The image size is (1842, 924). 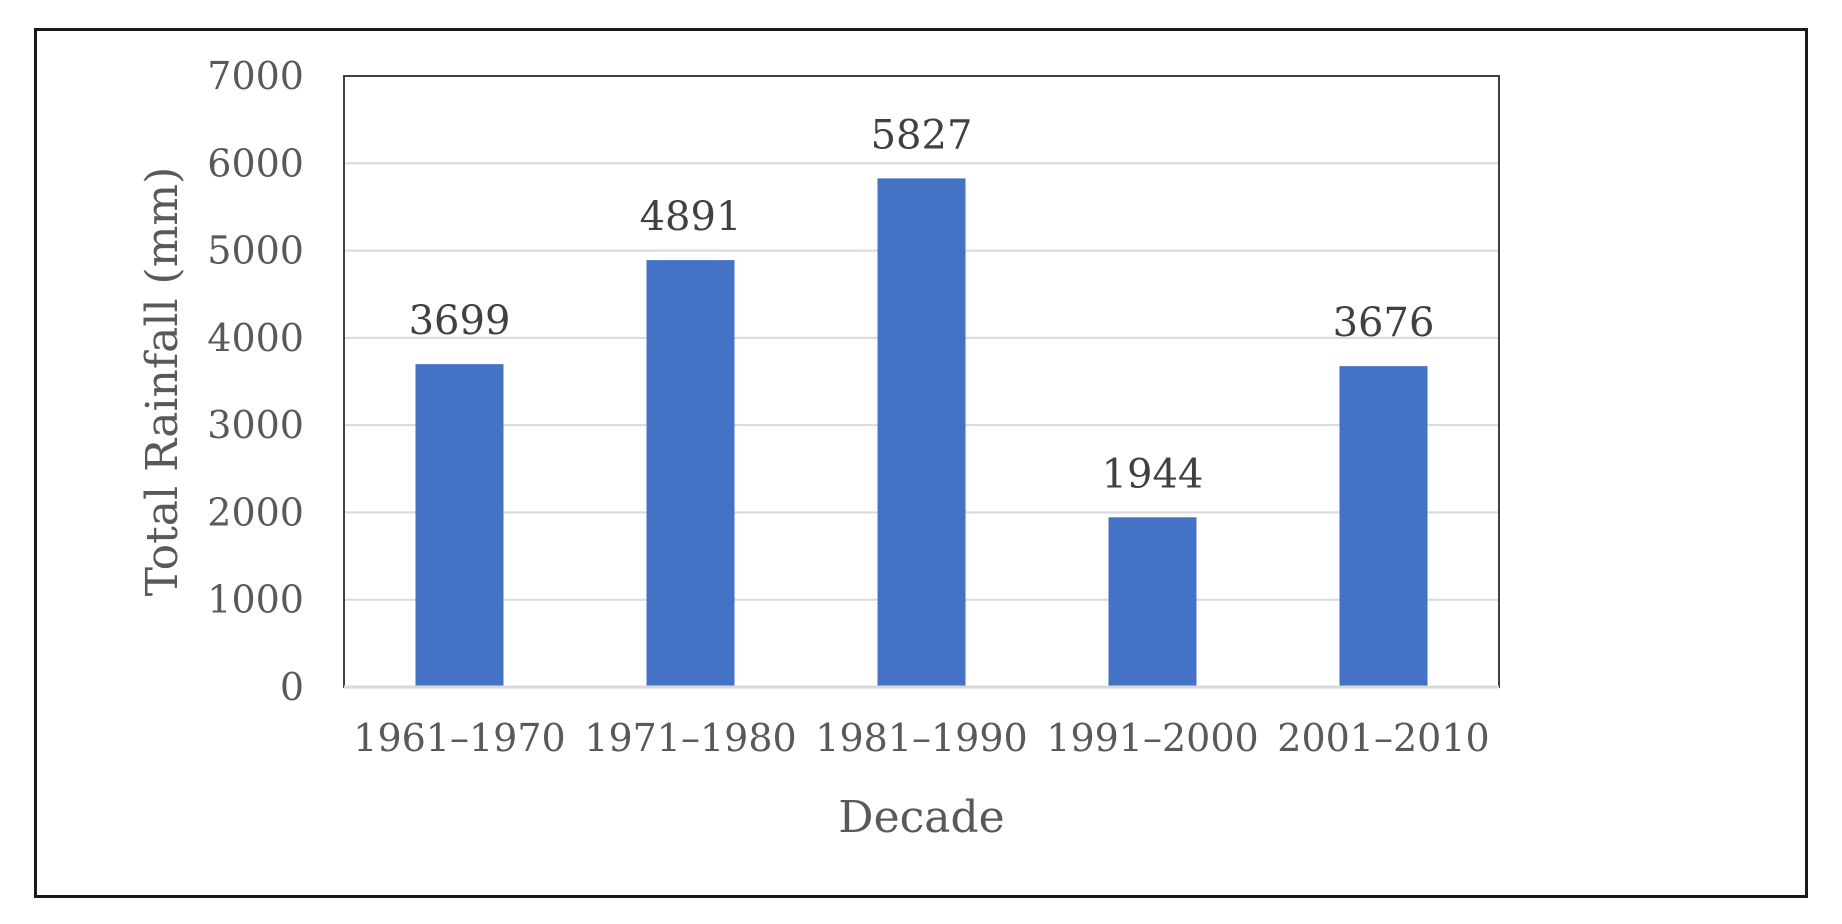 I want to click on data-label: 5827, so click(x=922, y=135).